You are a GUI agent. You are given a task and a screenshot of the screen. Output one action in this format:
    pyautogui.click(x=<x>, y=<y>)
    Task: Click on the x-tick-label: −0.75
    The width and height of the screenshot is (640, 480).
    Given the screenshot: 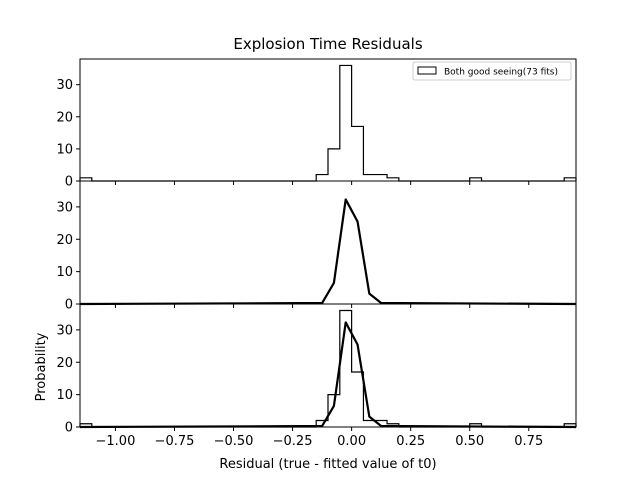 What is the action you would take?
    pyautogui.click(x=175, y=441)
    